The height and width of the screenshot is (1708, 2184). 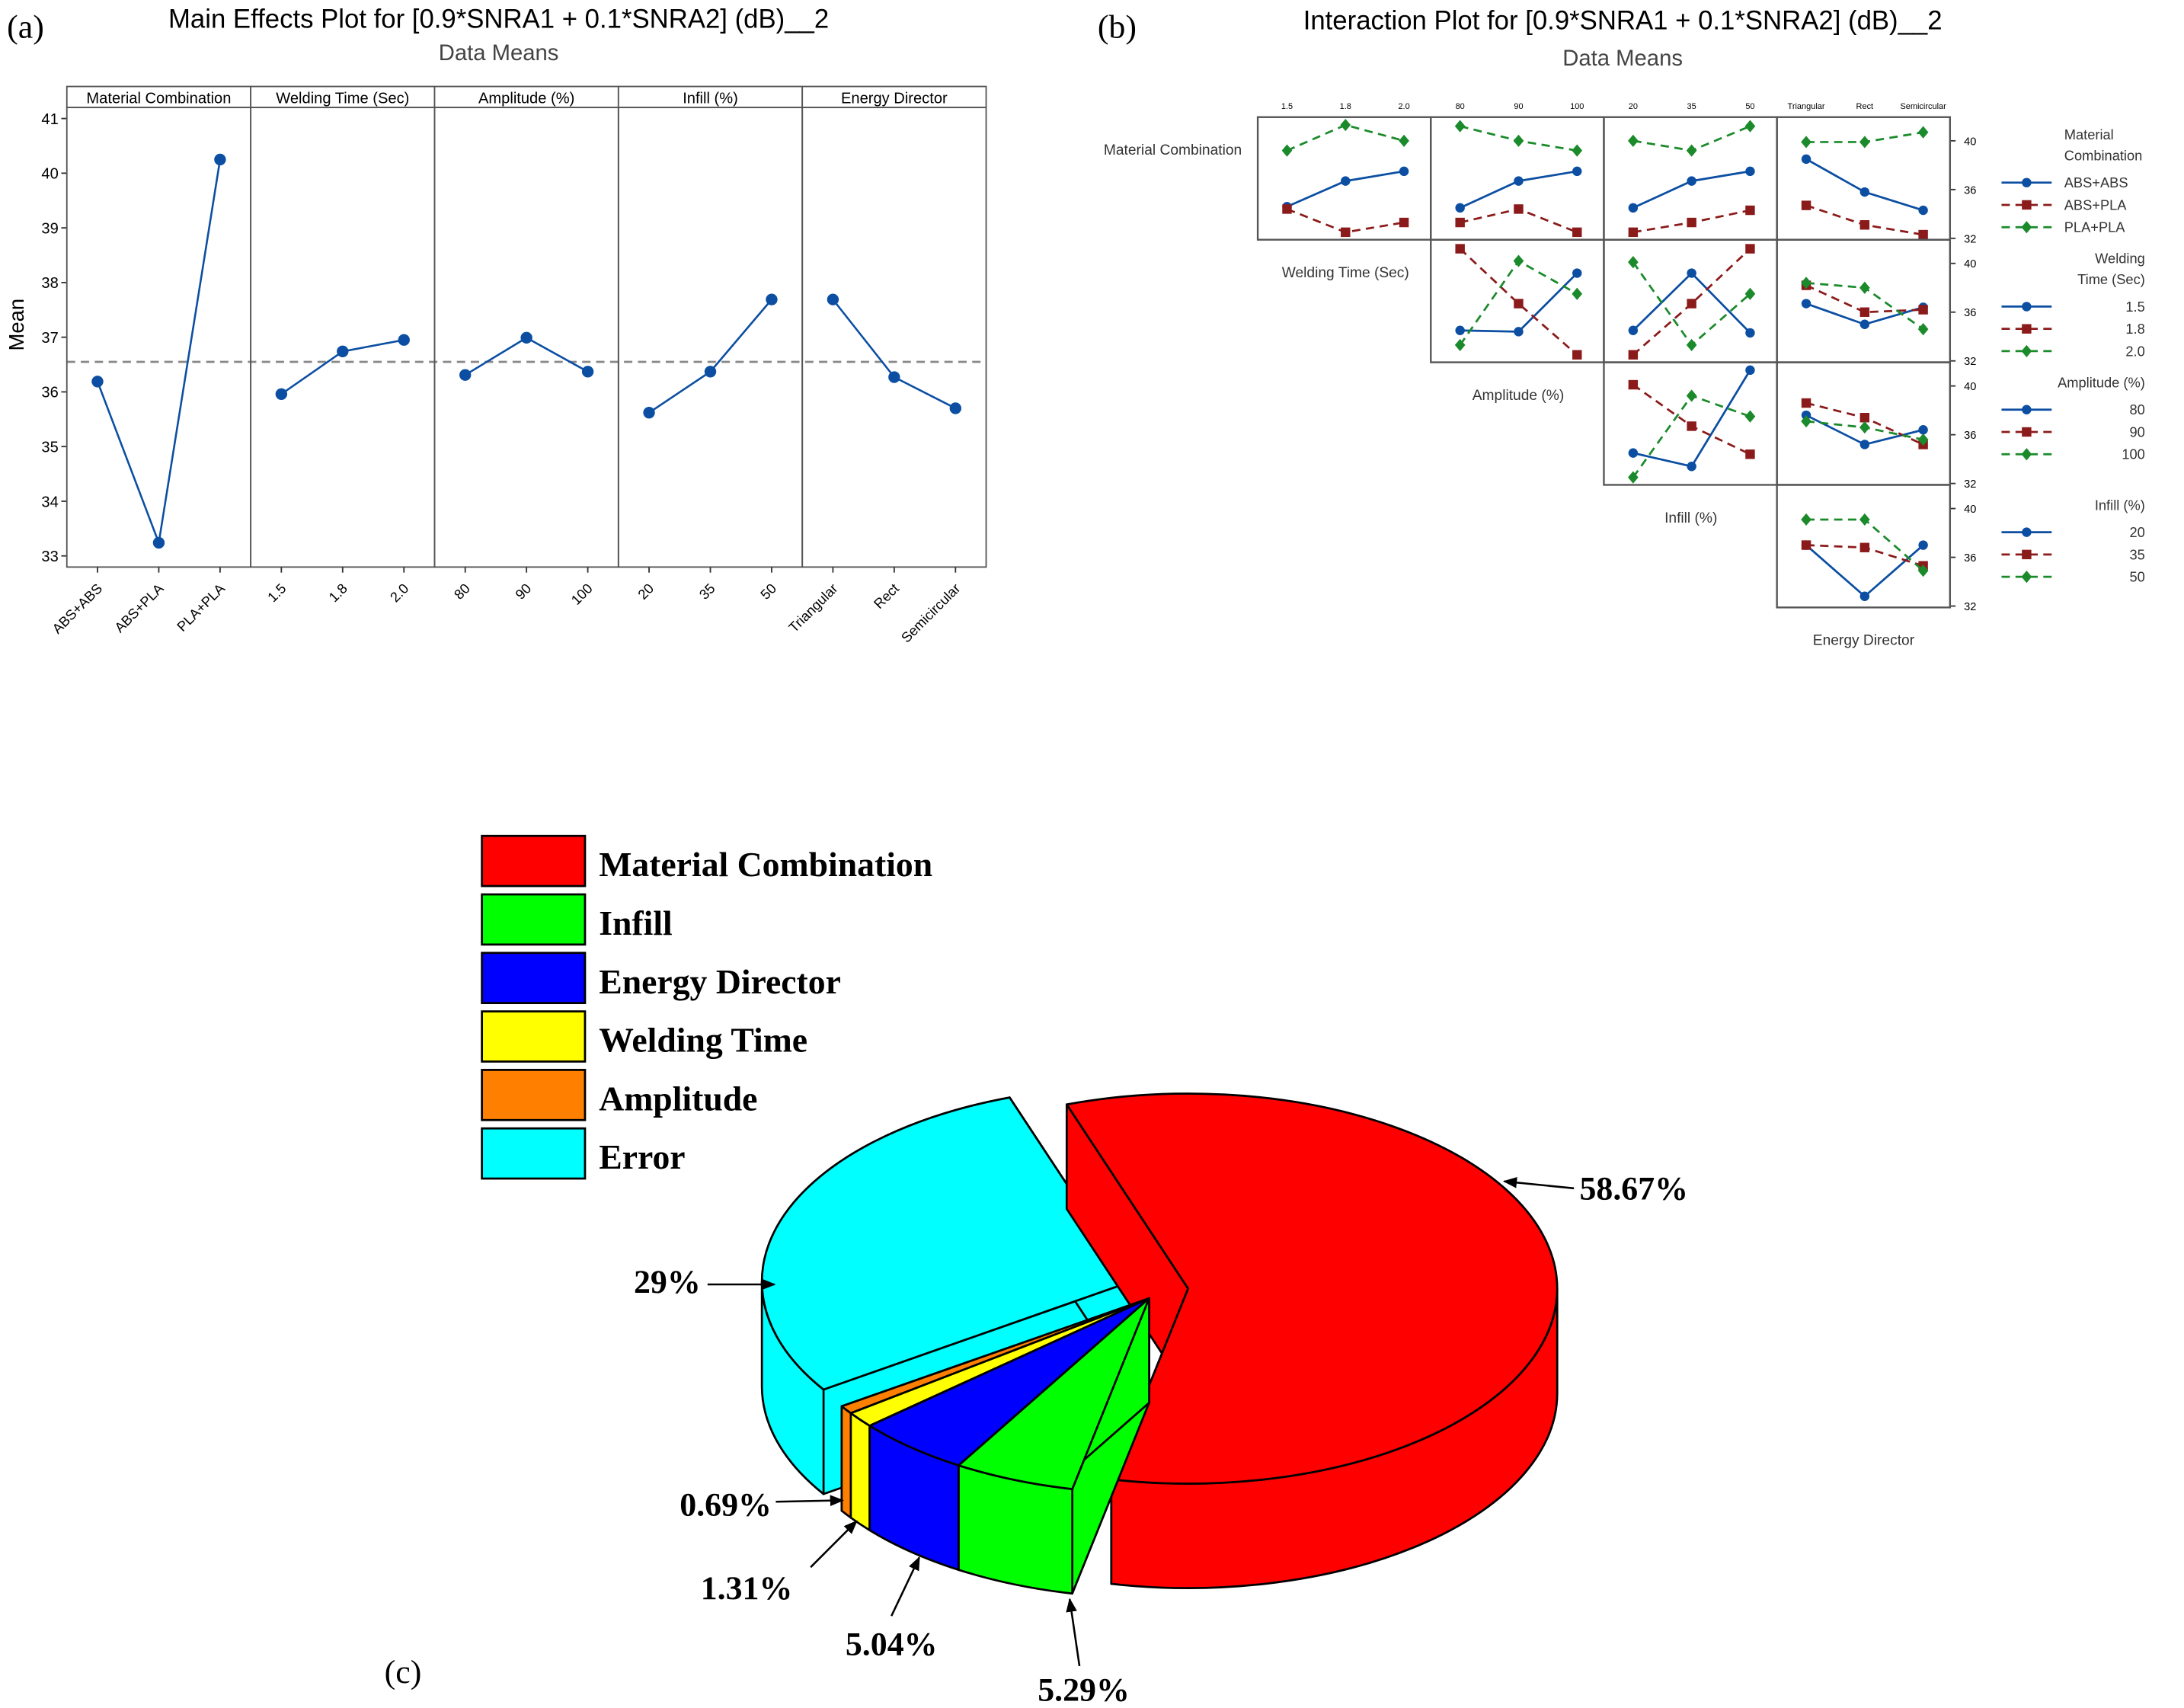 I want to click on x-tick-label: PLA+PLA, so click(x=201, y=607).